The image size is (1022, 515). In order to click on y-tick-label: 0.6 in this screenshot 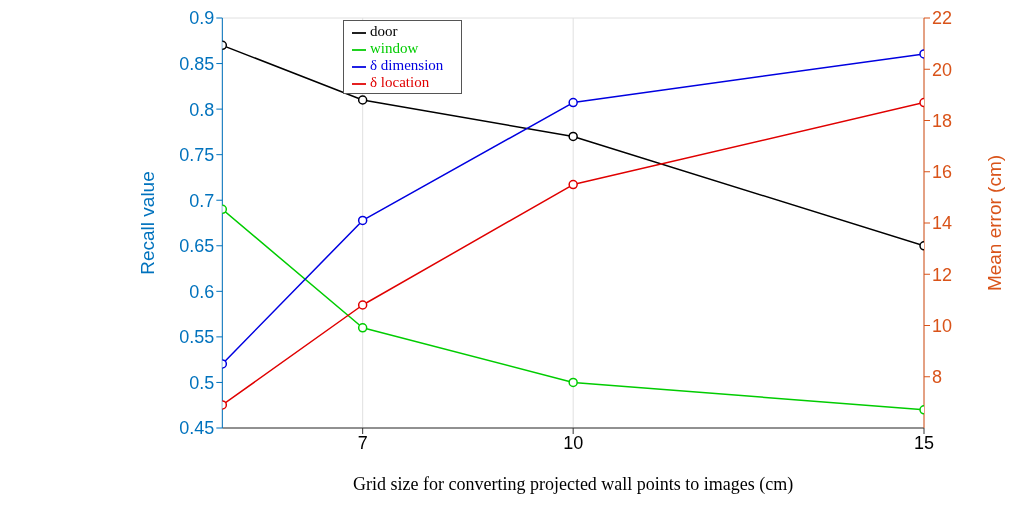, I will do `click(202, 291)`.